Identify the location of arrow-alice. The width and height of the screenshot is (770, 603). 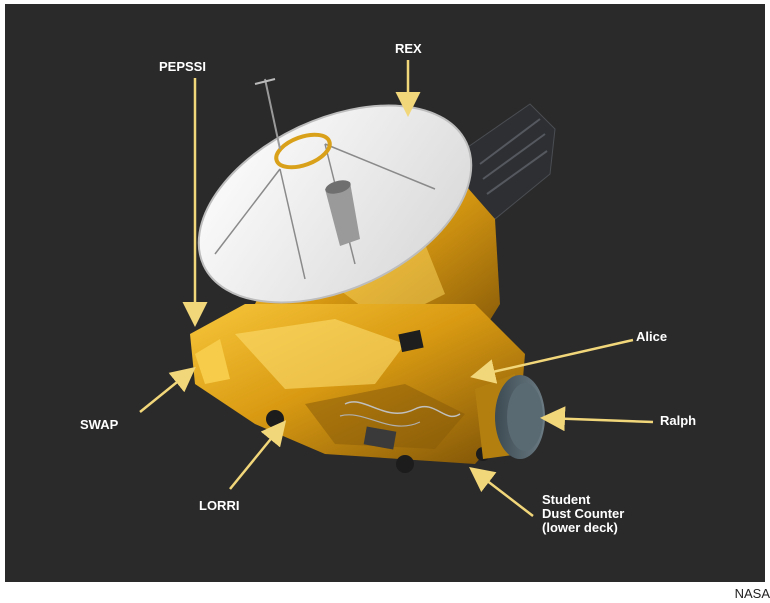
(552, 361).